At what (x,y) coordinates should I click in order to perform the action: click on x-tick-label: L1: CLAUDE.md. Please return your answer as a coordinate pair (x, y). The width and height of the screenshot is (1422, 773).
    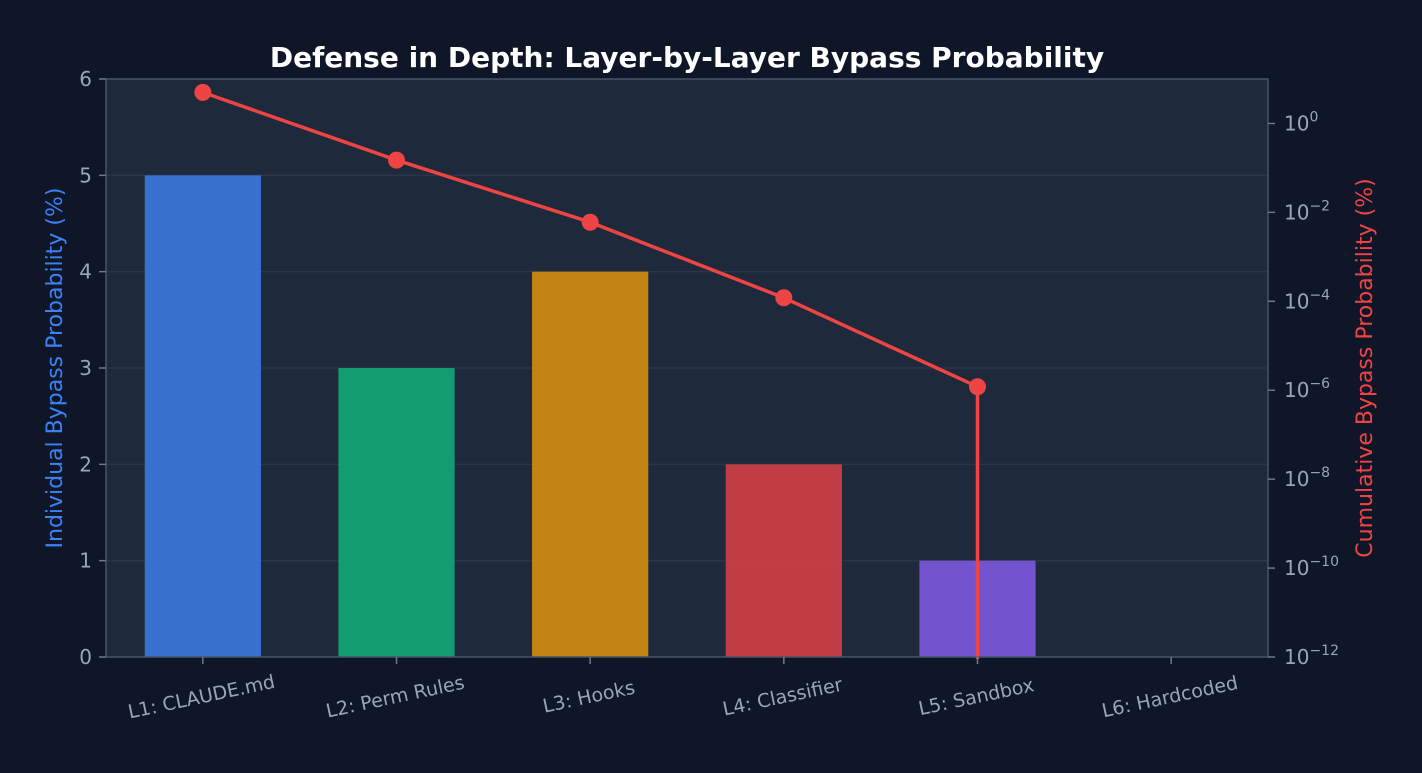
    Looking at the image, I should click on (201, 697).